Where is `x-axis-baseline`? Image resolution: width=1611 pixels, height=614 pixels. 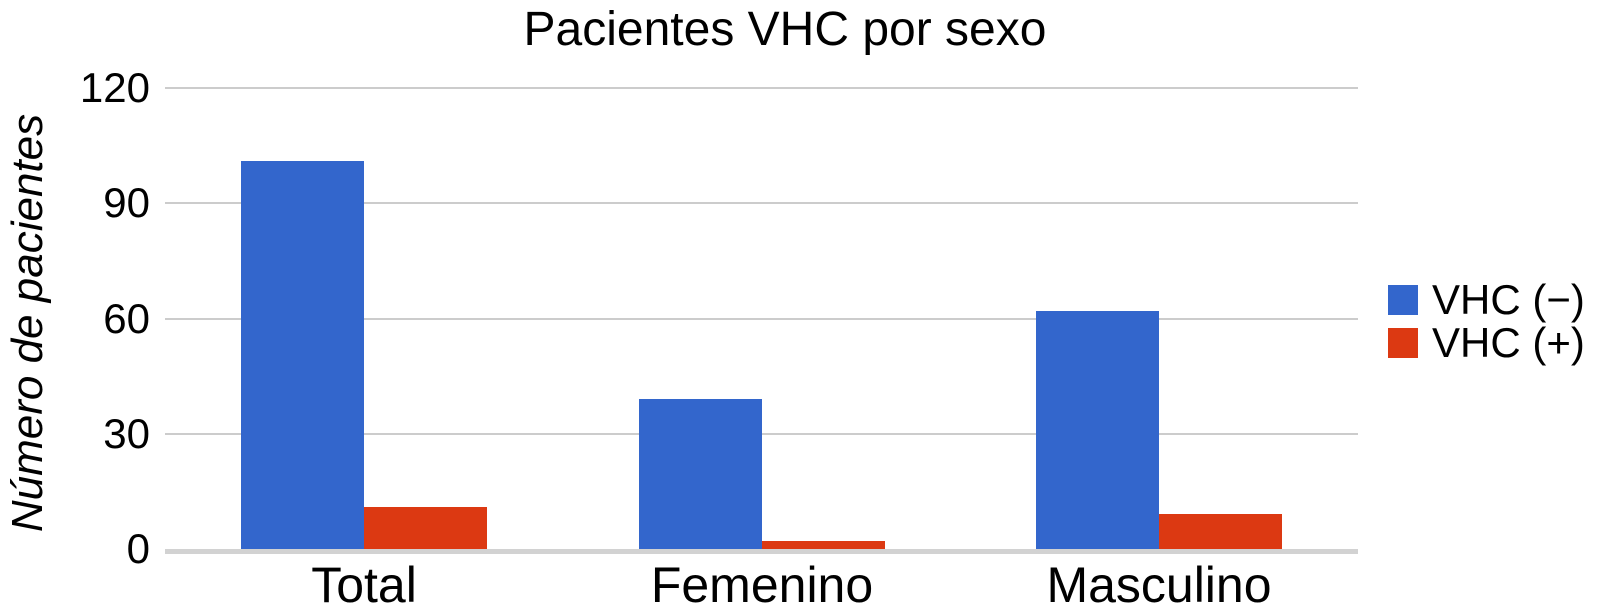 x-axis-baseline is located at coordinates (761, 551).